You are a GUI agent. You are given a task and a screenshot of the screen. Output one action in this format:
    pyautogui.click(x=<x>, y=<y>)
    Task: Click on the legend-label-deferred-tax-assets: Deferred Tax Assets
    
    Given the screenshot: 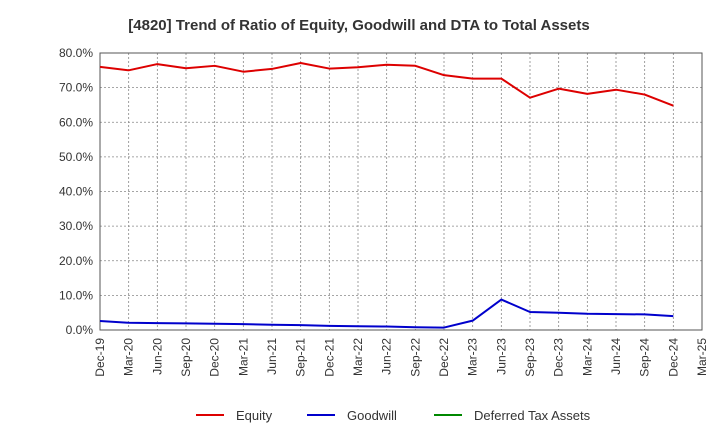 What is the action you would take?
    pyautogui.click(x=532, y=415)
    